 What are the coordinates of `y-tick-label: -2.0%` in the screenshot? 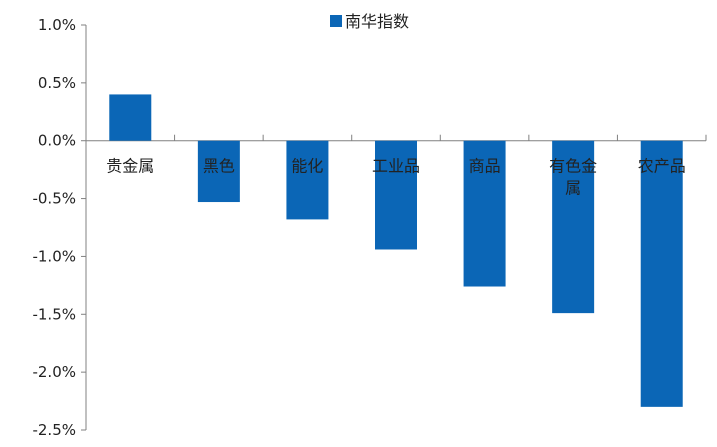 It's located at (54, 372).